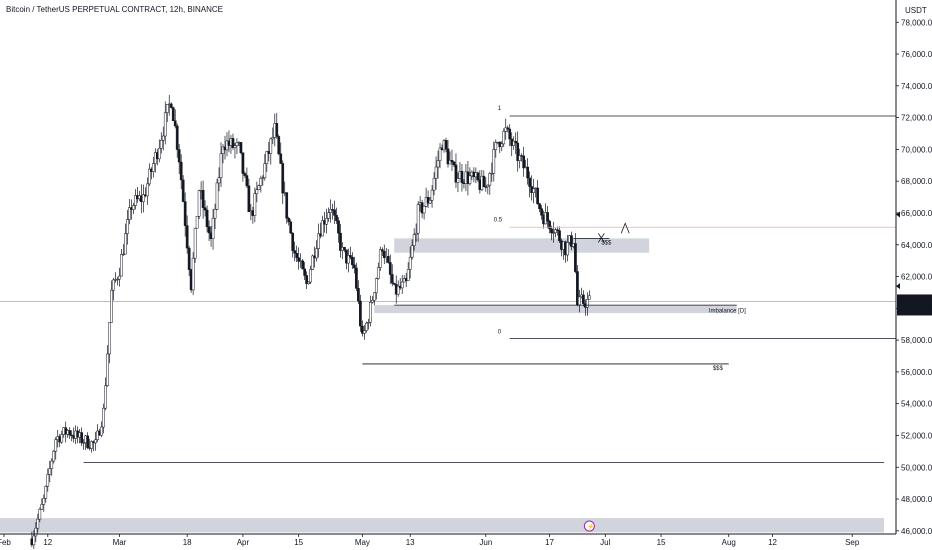 Image resolution: width=932 pixels, height=550 pixels. What do you see at coordinates (916, 277) in the screenshot?
I see `price-tick-label: 62,000.0` at bounding box center [916, 277].